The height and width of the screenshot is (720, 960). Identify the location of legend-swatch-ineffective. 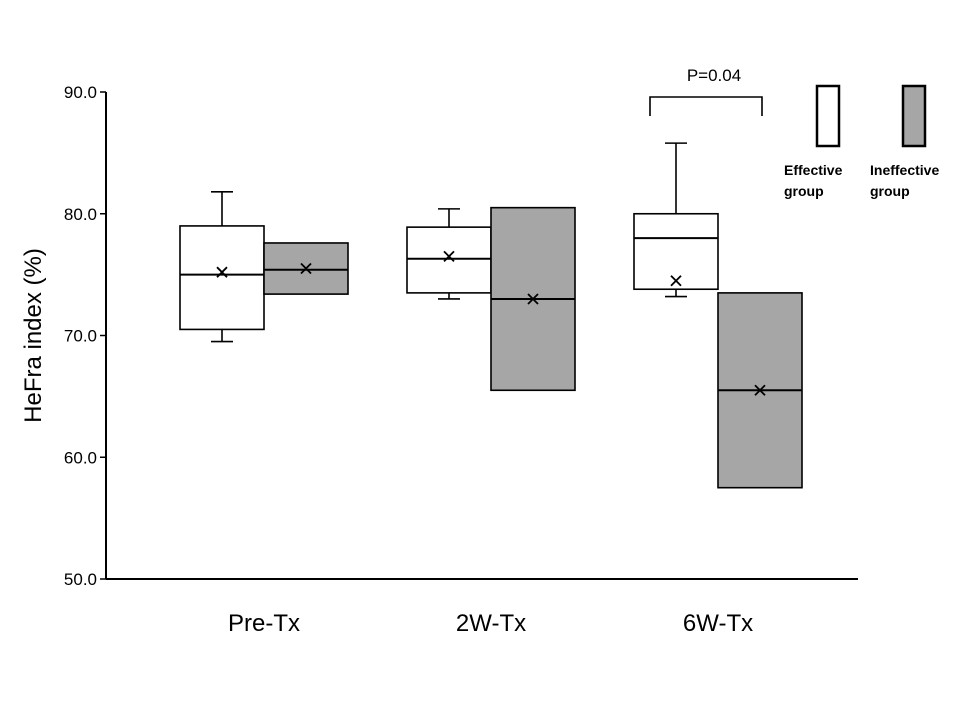
(914, 116).